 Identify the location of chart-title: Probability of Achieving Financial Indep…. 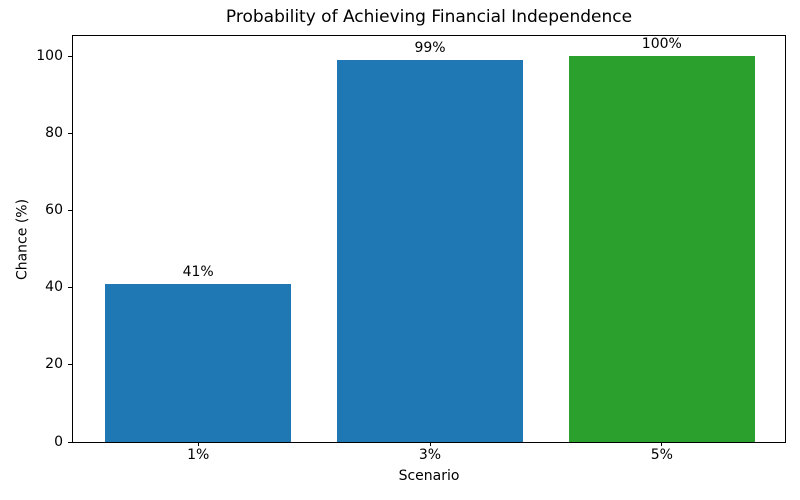
(429, 17).